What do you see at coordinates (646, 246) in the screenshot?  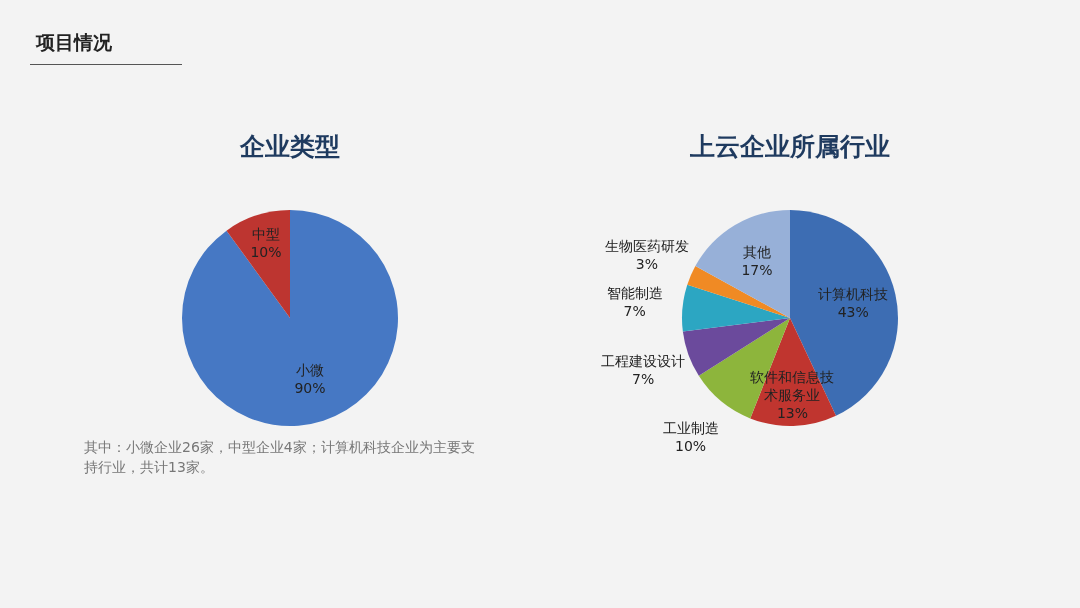 I see `slice-label: 生物医药研发` at bounding box center [646, 246].